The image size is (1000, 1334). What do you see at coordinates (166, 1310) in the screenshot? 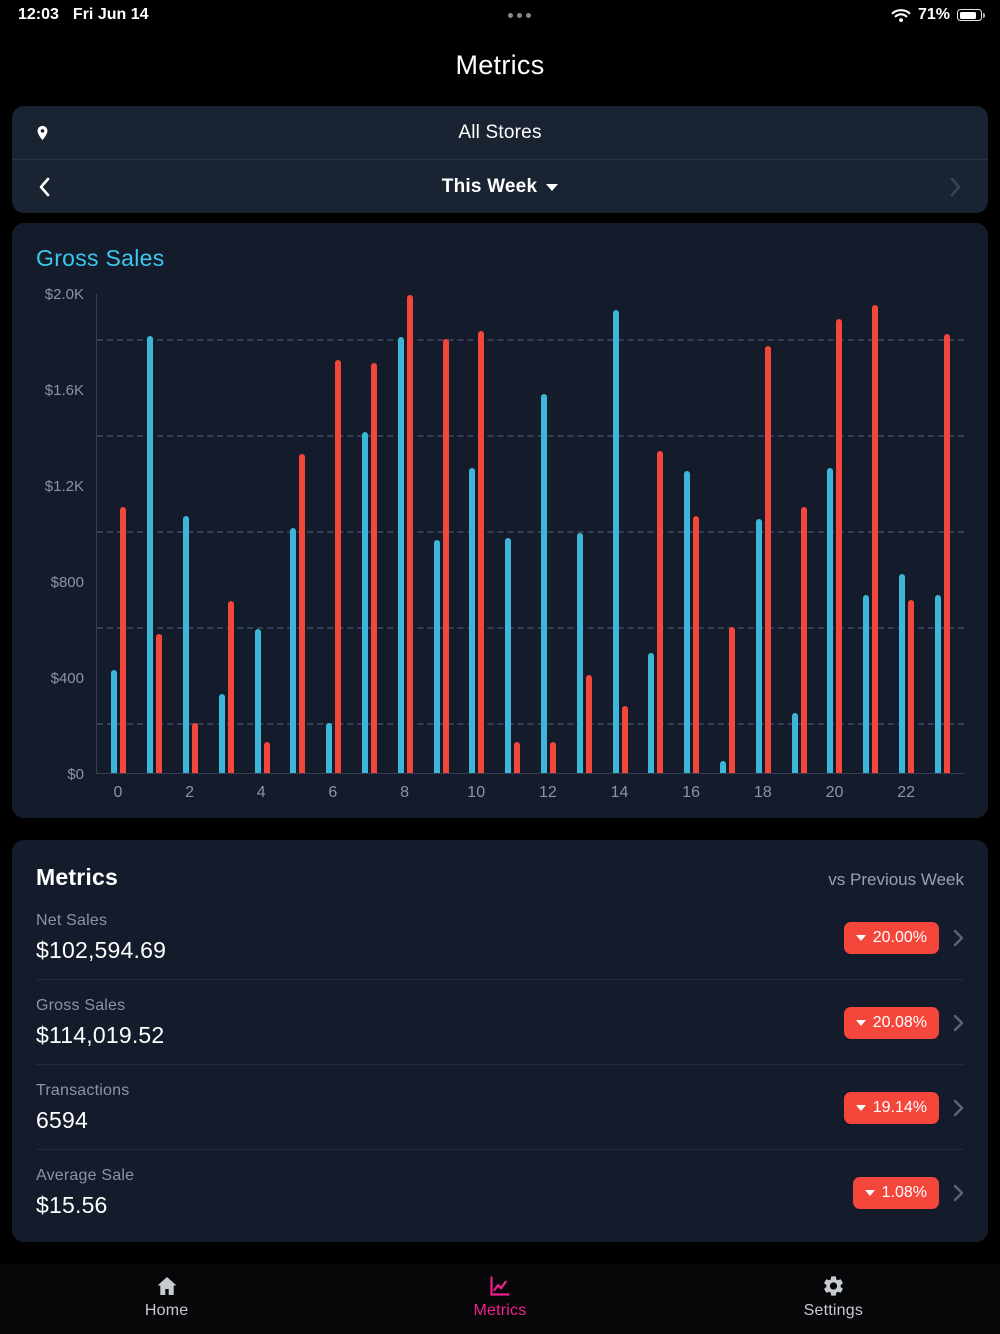
I see `tab-home-label: Home` at bounding box center [166, 1310].